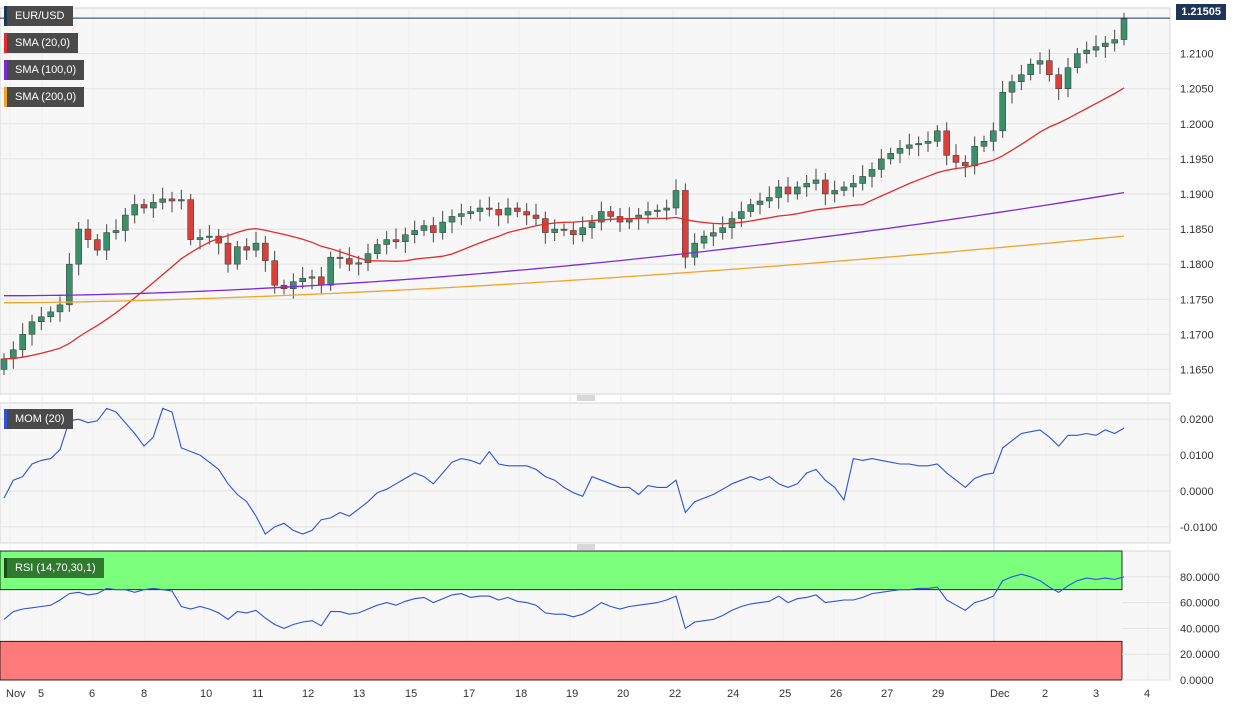 The width and height of the screenshot is (1244, 706). What do you see at coordinates (5, 97) in the screenshot?
I see `sma200-color-marker` at bounding box center [5, 97].